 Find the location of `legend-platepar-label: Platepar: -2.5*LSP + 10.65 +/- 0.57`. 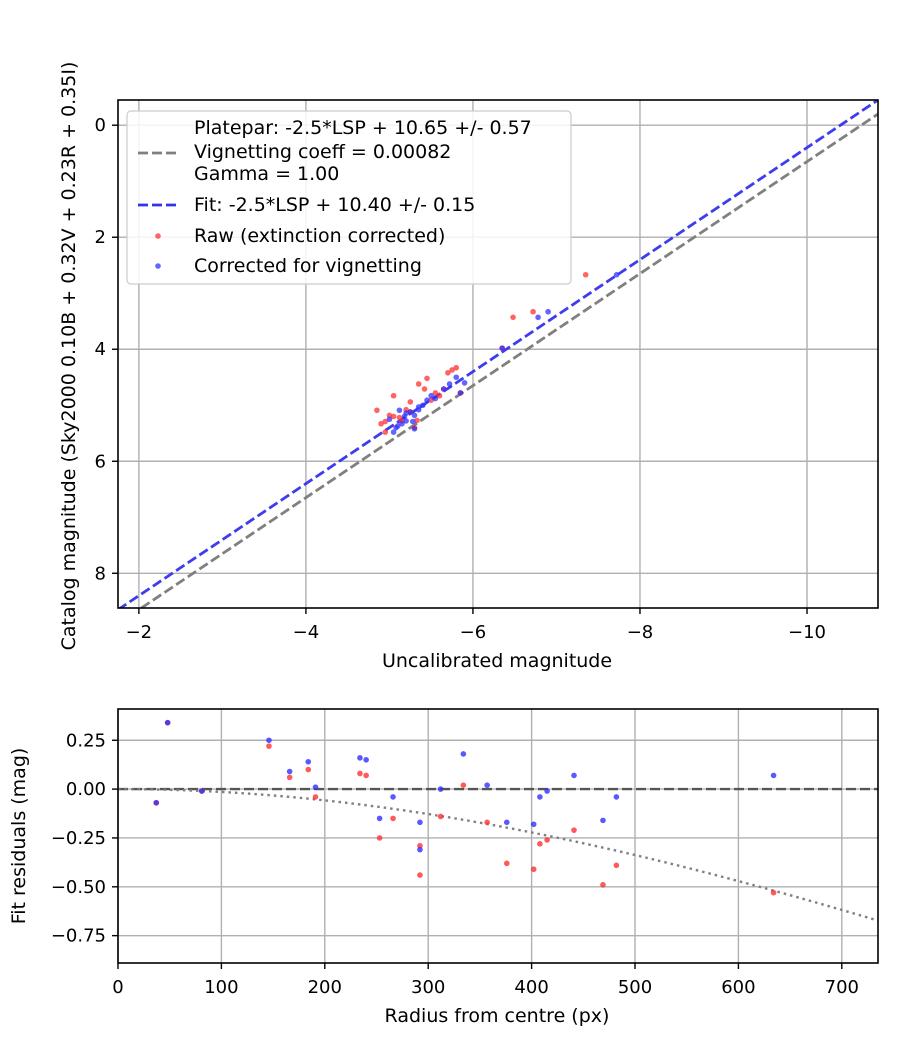

legend-platepar-label: Platepar: -2.5*LSP + 10.65 +/- 0.57 is located at coordinates (363, 128).